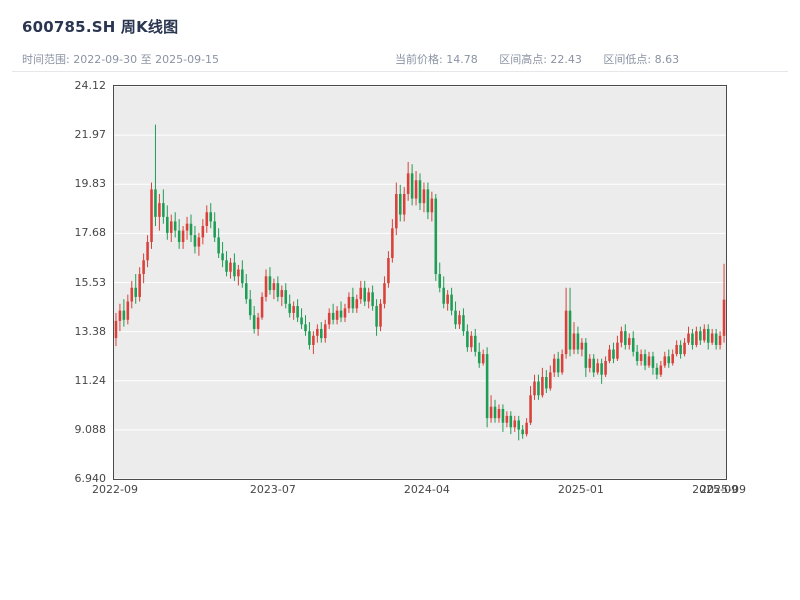 The image size is (800, 600). I want to click on x-axis-label: 2025-09, so click(723, 489).